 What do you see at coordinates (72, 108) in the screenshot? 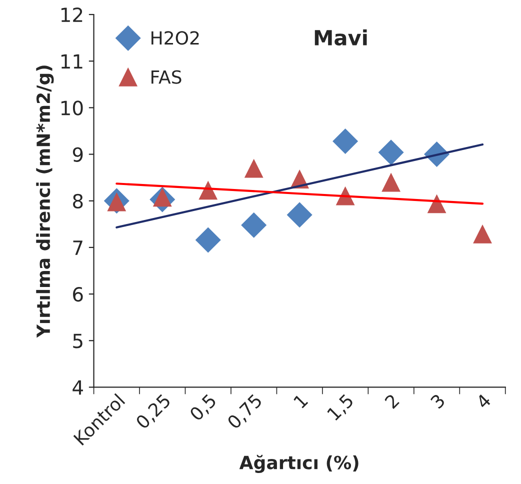
I see `y-tick-label: 10` at bounding box center [72, 108].